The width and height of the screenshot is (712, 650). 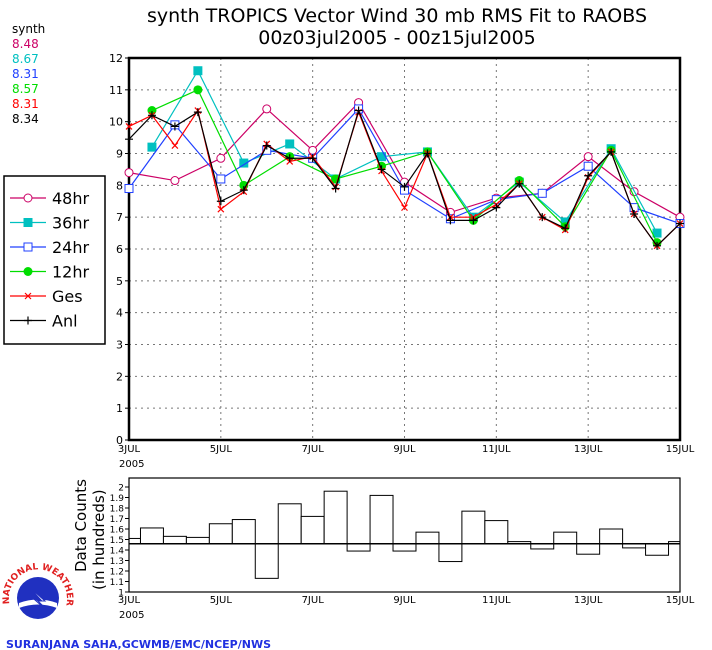 I want to click on y-tick-label: 12, so click(x=116, y=58).